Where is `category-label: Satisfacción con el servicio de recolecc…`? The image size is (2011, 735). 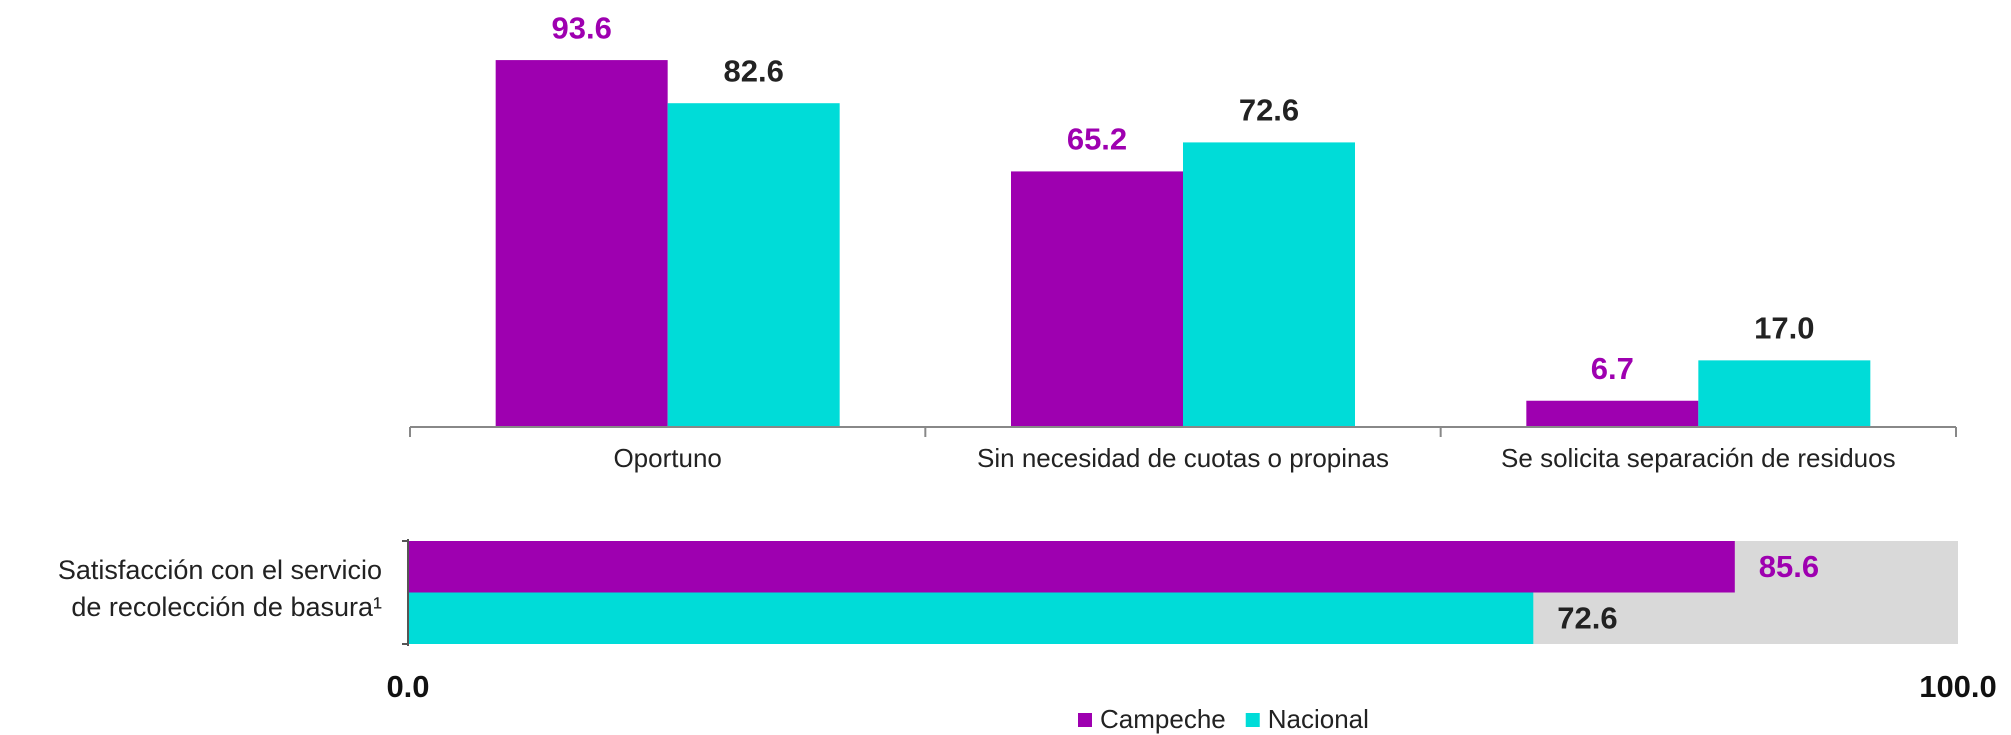 category-label: Satisfacción con el servicio de recolecc… is located at coordinates (219, 588).